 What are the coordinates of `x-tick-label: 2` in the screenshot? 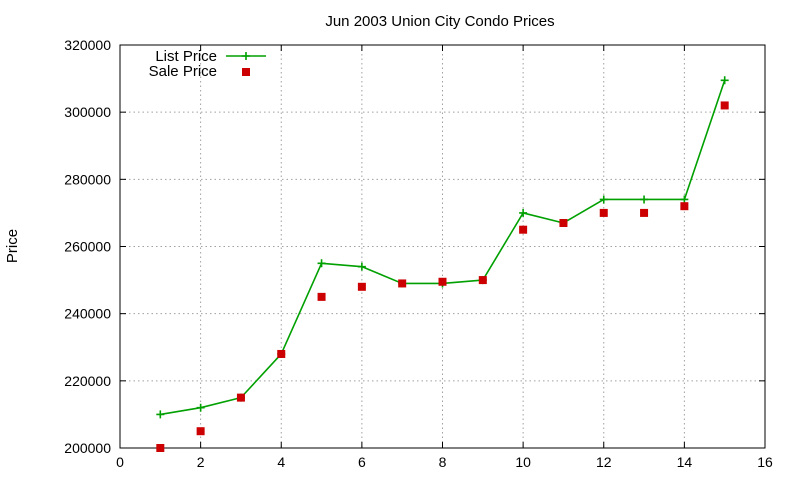 It's located at (201, 462).